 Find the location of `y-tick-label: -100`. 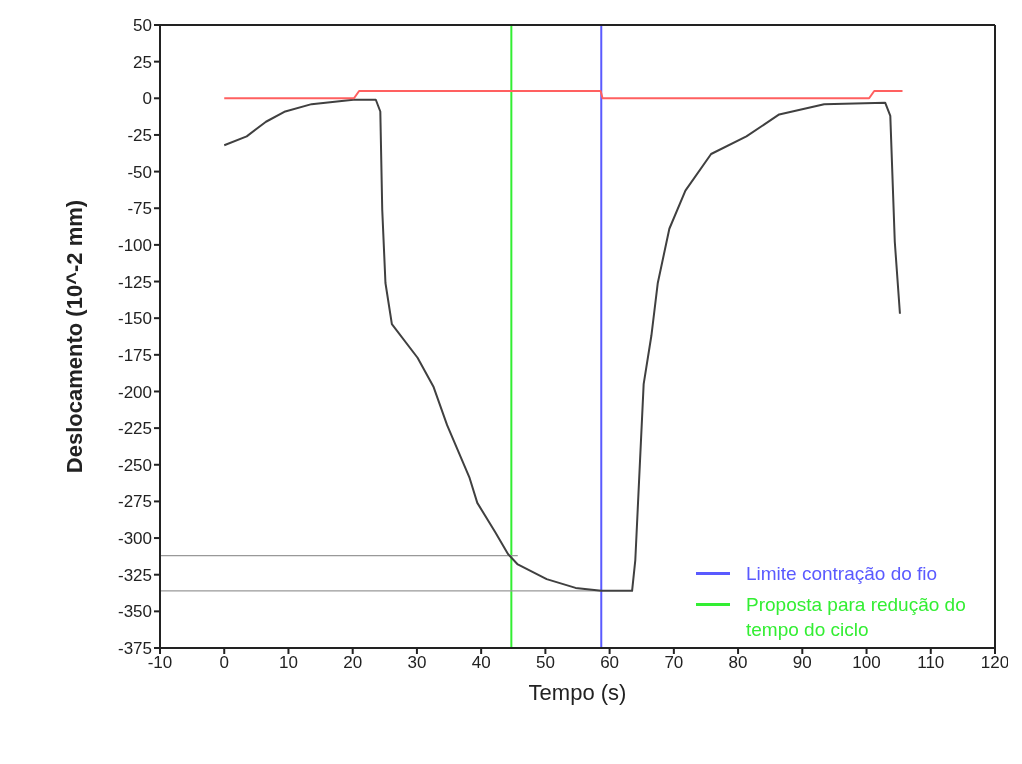

y-tick-label: -100 is located at coordinates (134, 245).